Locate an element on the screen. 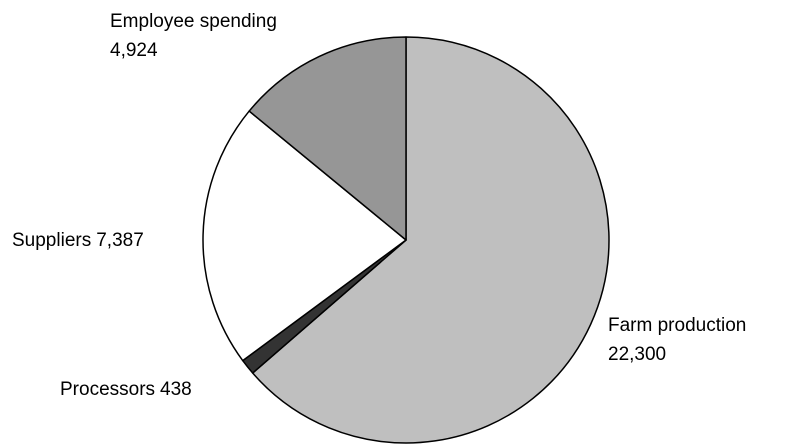 This screenshot has width=807, height=444. value-label: 7,387 is located at coordinates (120, 240).